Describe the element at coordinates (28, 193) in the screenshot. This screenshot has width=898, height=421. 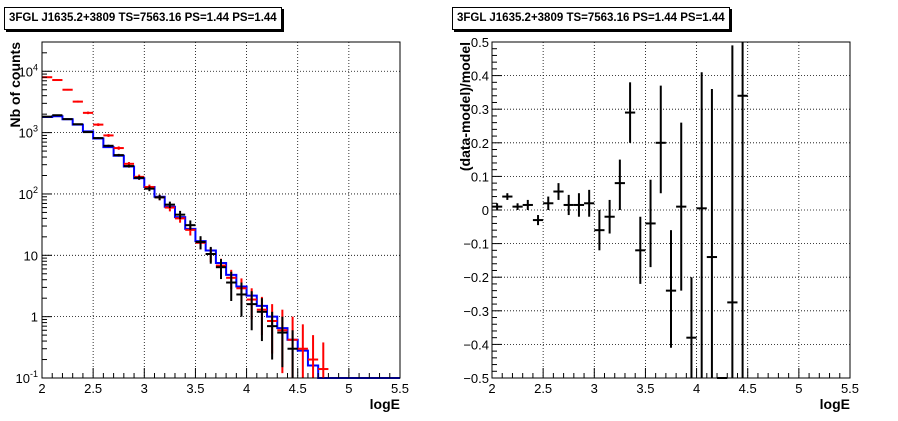
I see `y-tick-label: 10²` at that location.